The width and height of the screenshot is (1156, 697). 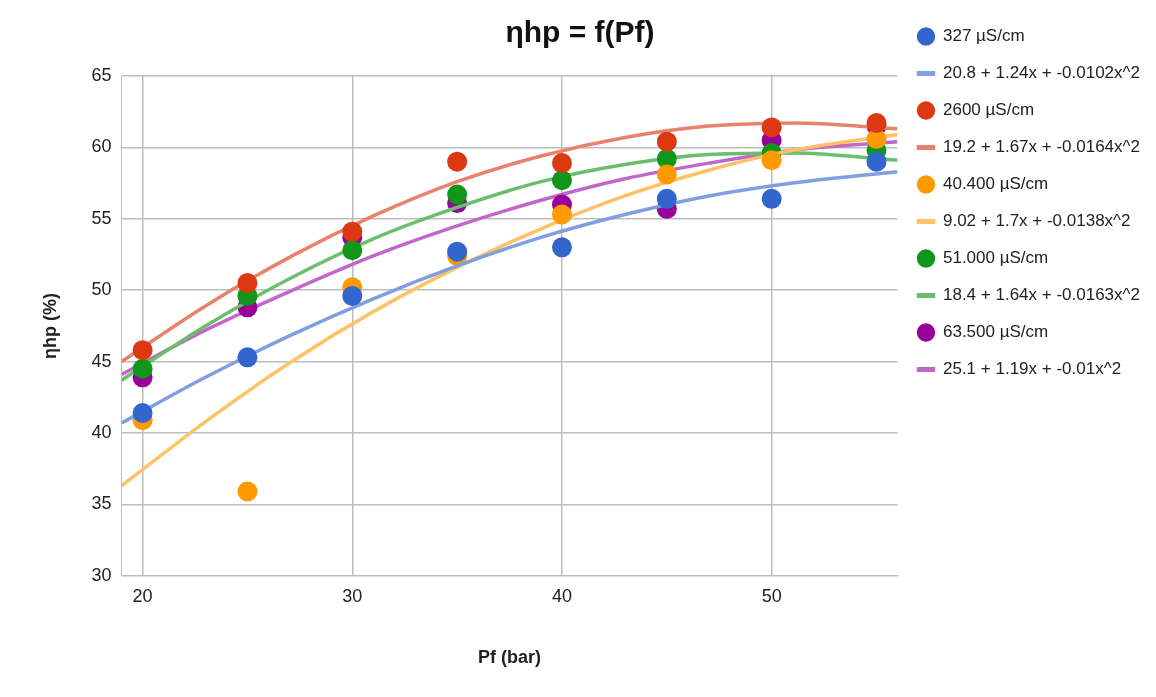 I want to click on legend-label: 19.2 + 1.67x + -0.0164x^2, so click(x=1041, y=147).